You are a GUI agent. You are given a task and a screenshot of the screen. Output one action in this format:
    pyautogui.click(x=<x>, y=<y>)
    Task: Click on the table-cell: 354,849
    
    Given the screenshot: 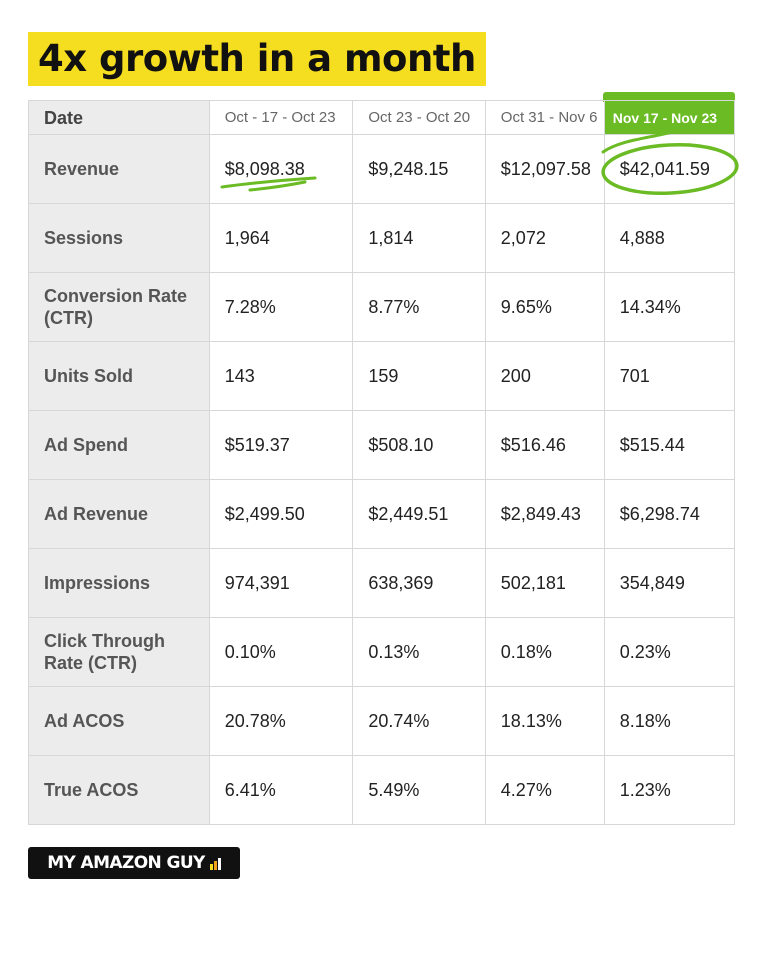 What is the action you would take?
    pyautogui.click(x=669, y=583)
    